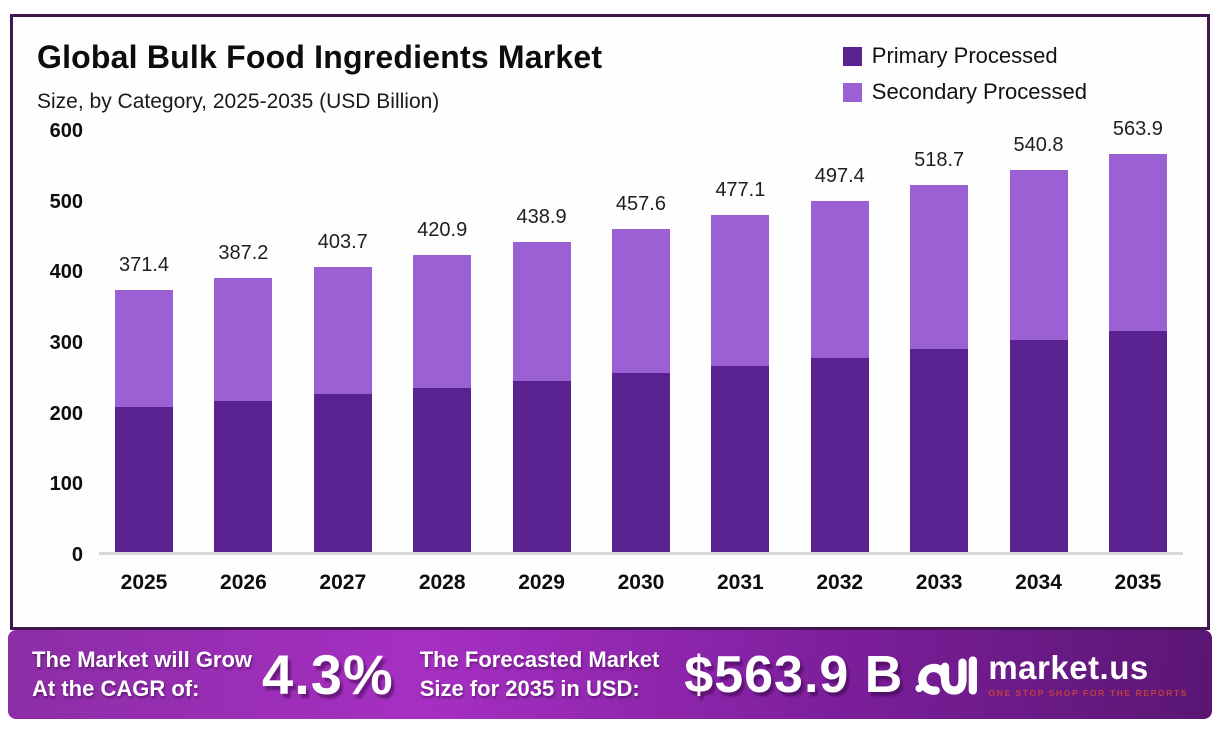  What do you see at coordinates (1138, 582) in the screenshot?
I see `x-label-2035: 2035` at bounding box center [1138, 582].